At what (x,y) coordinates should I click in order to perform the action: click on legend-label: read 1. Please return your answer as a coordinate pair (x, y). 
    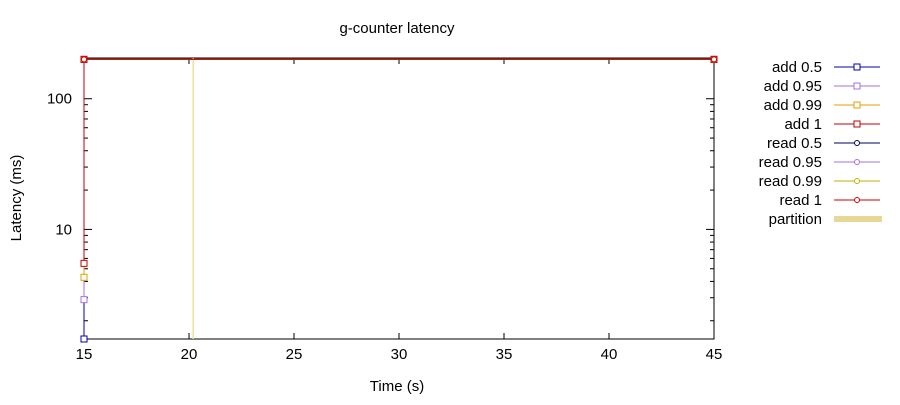
    Looking at the image, I should click on (800, 200).